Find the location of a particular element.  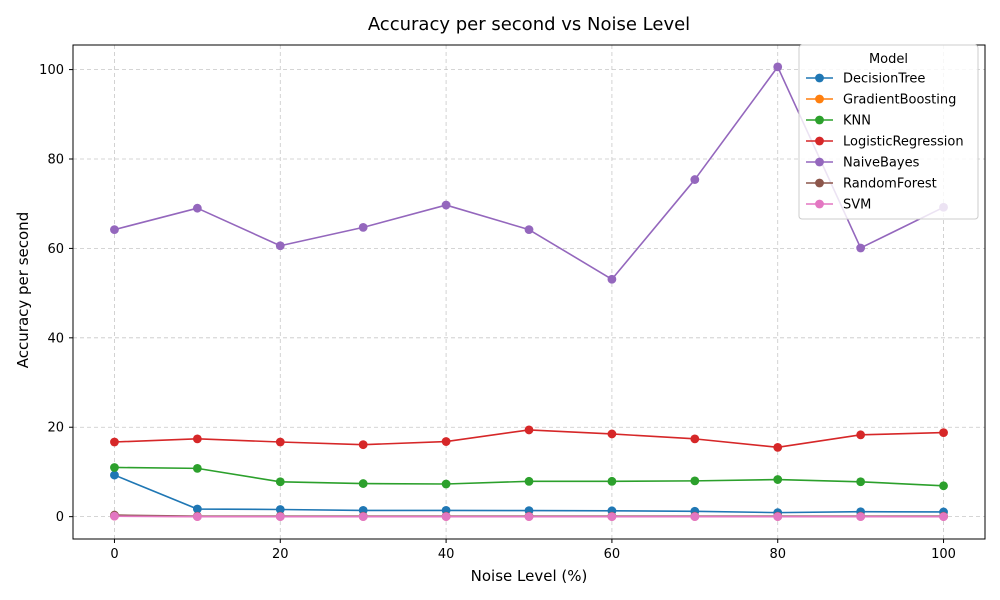

x-tick-label: 0 is located at coordinates (114, 554).